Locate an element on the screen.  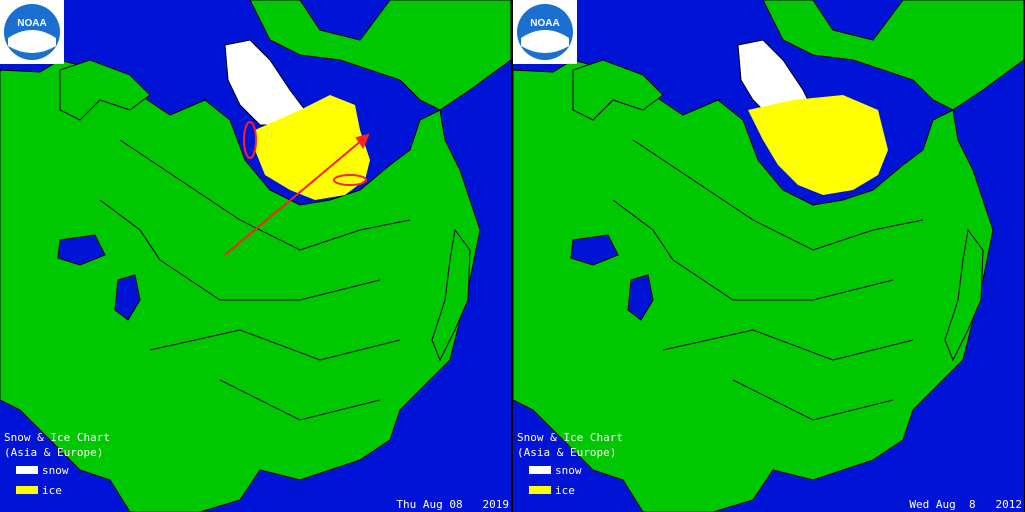
red-arrow-annotation is located at coordinates (297, 188).